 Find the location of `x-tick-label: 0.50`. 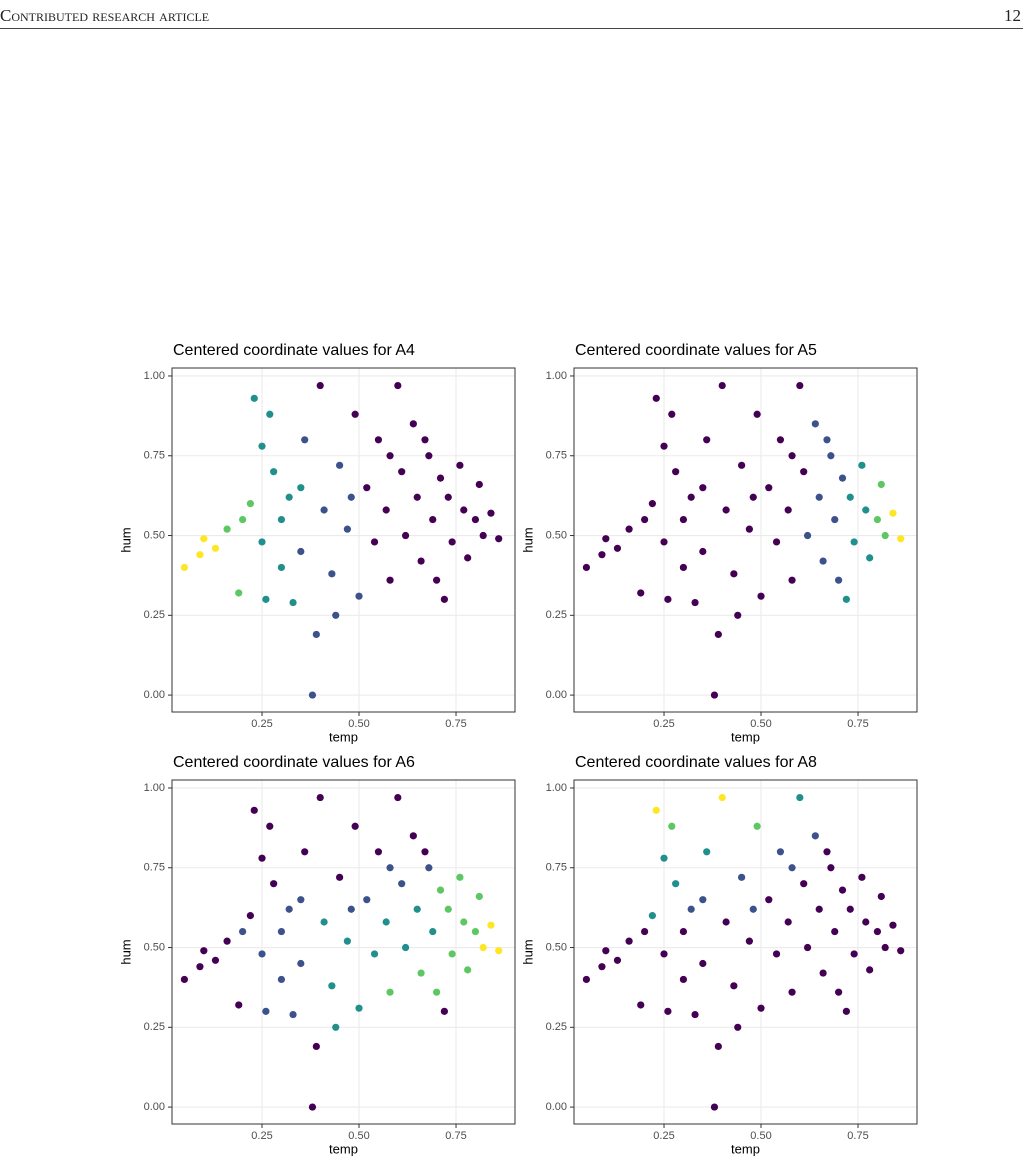

x-tick-label: 0.50 is located at coordinates (358, 724).